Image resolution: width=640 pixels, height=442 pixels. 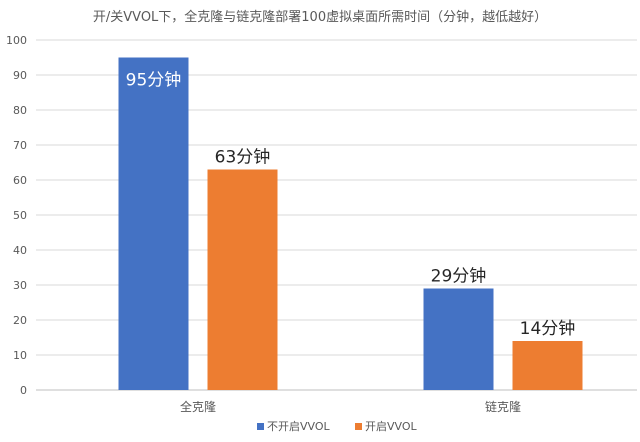 What do you see at coordinates (243, 158) in the screenshot?
I see `data-label: 63分钟` at bounding box center [243, 158].